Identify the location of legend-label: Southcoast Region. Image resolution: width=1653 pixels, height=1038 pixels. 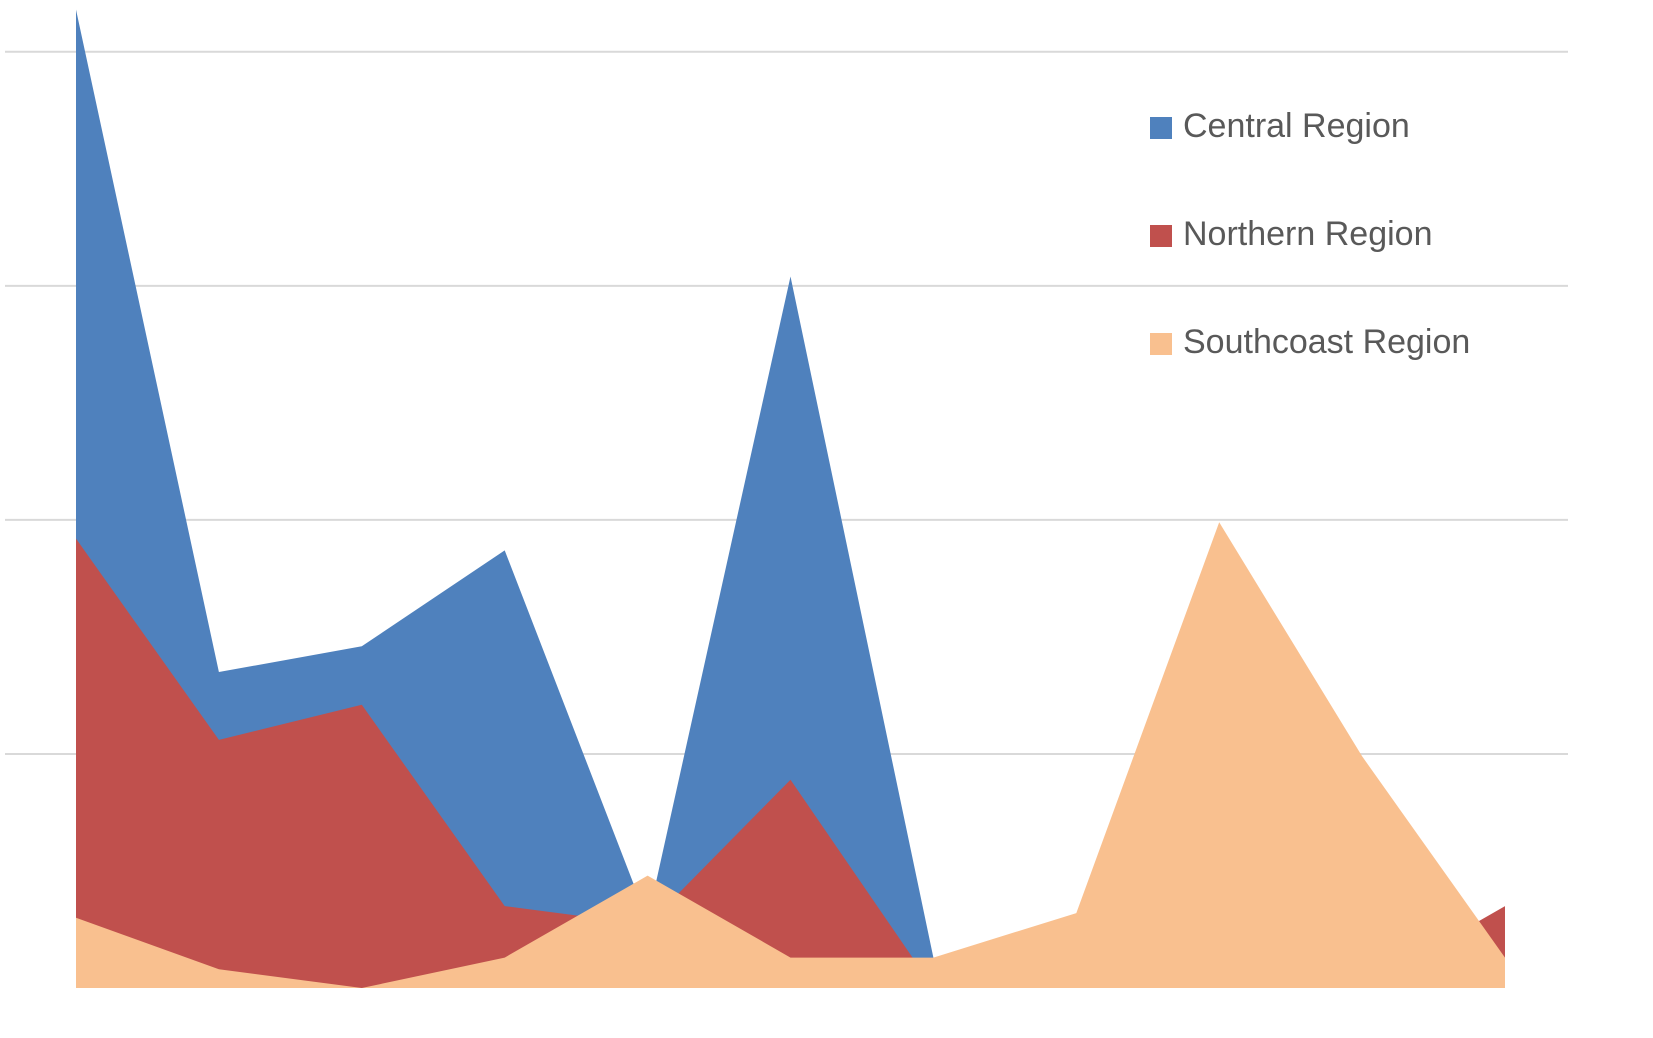
(1326, 342).